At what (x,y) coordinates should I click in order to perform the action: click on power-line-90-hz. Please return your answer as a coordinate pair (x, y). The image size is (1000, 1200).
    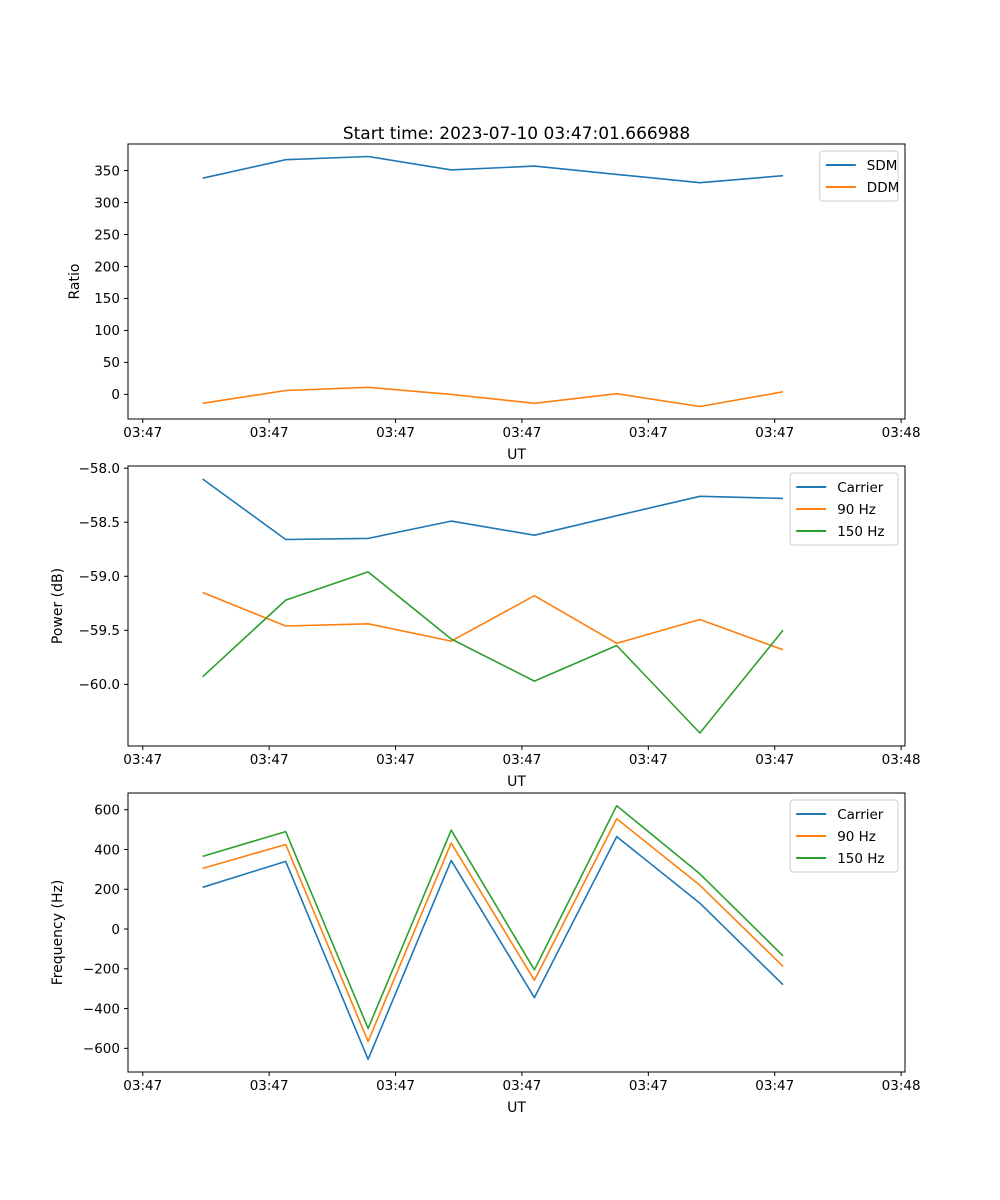
    Looking at the image, I should click on (493, 621).